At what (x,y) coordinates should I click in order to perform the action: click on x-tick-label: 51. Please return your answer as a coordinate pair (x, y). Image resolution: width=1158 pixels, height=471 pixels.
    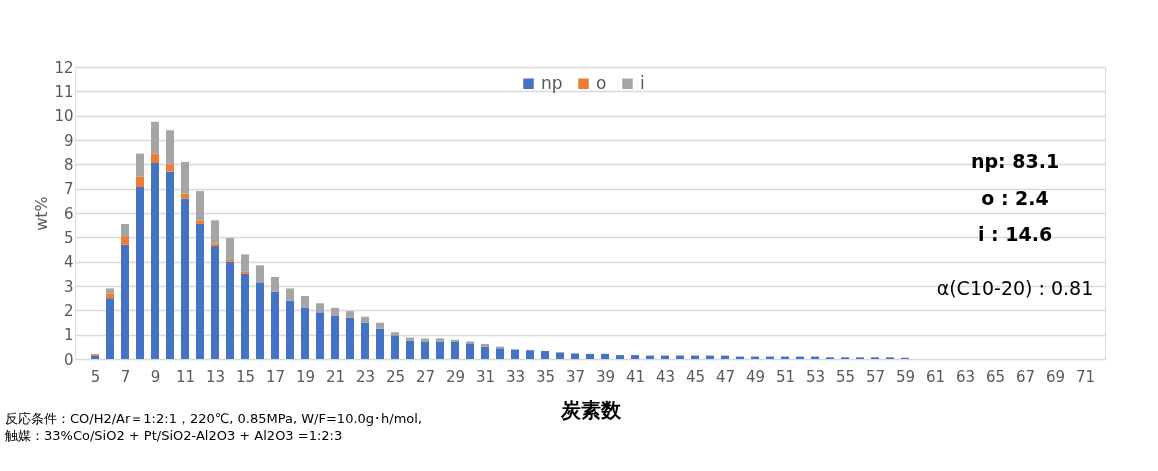
    Looking at the image, I should click on (785, 376).